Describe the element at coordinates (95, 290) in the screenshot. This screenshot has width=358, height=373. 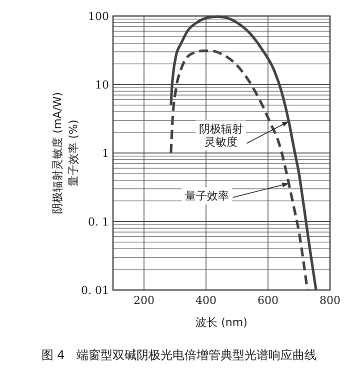
I see `y-tick-label: 0. 01` at that location.